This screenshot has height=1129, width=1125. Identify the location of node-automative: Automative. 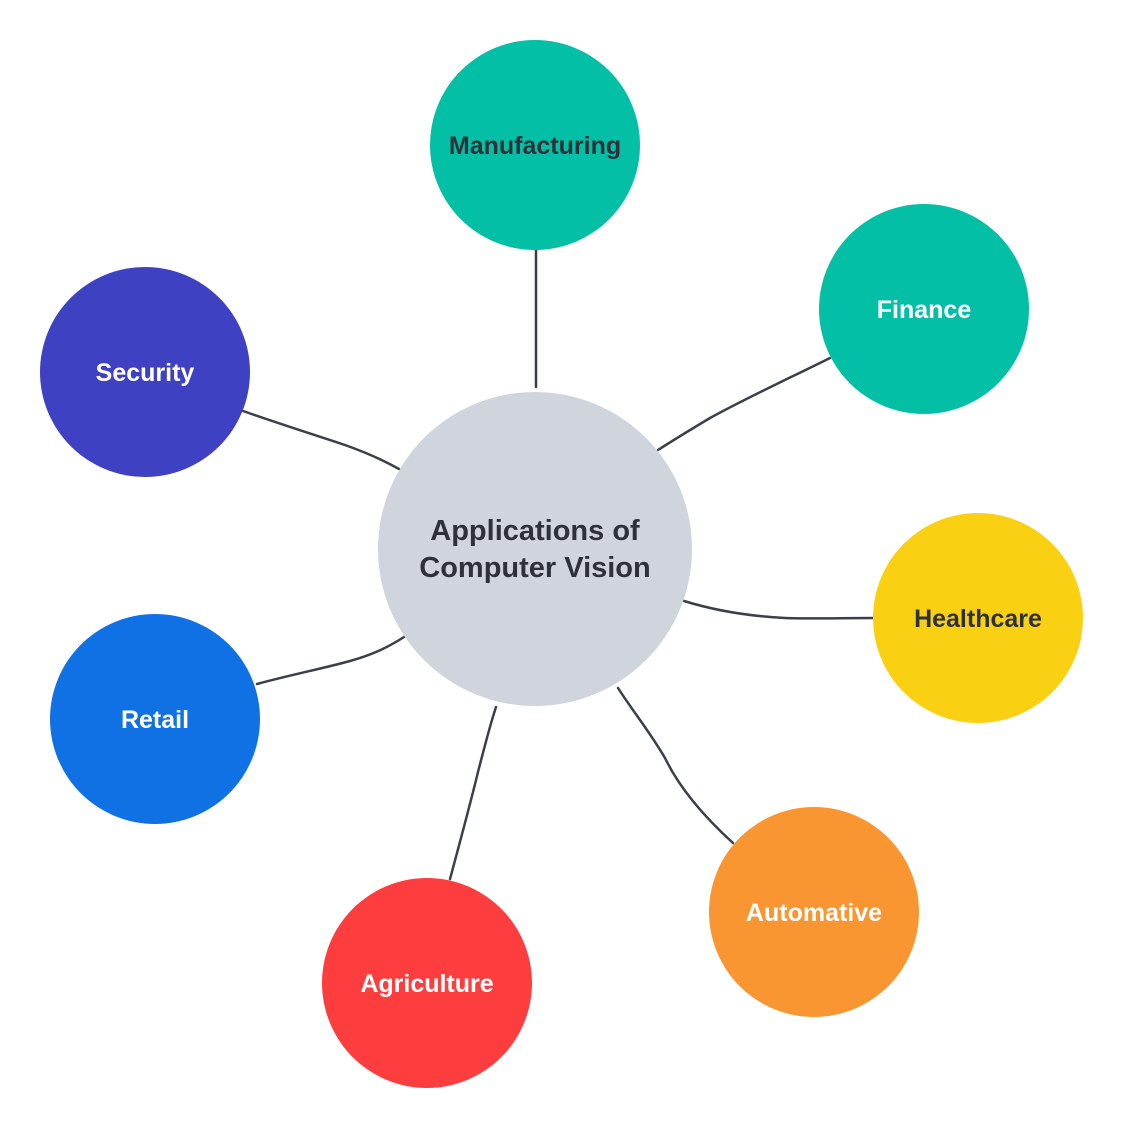
(814, 912).